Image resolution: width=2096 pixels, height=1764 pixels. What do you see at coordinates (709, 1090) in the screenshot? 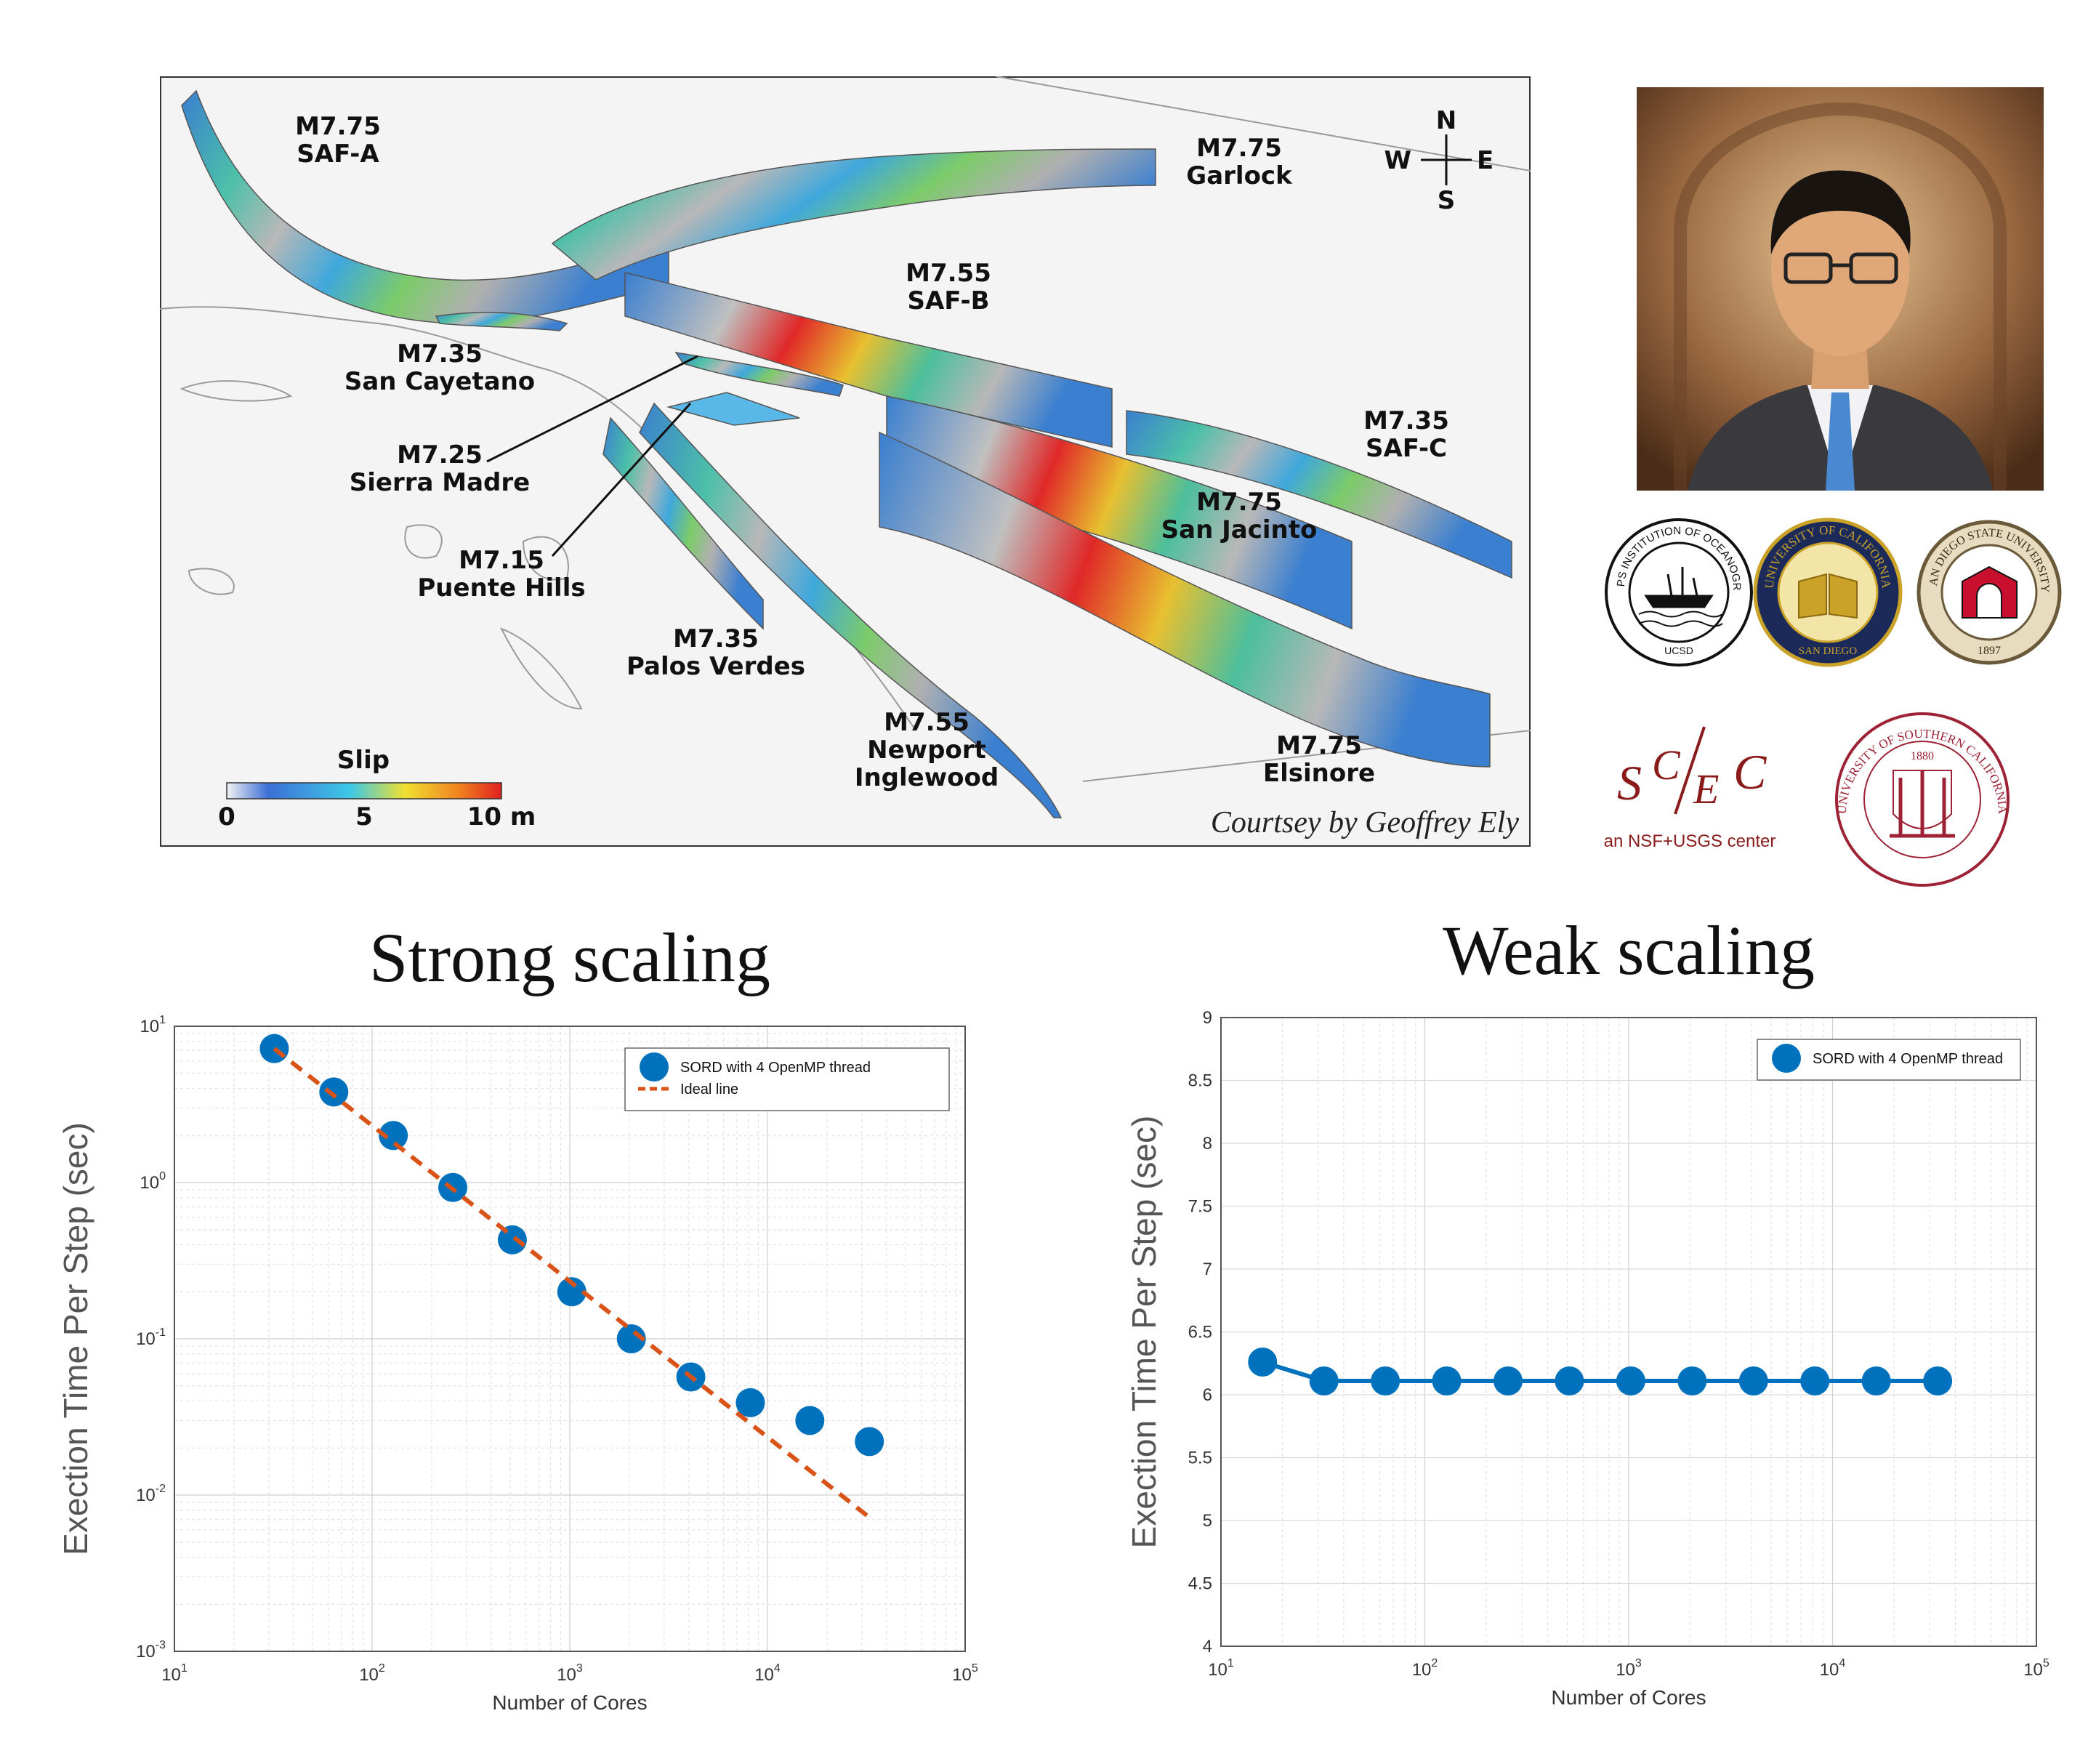
I see `legend-label: Ideal line` at bounding box center [709, 1090].